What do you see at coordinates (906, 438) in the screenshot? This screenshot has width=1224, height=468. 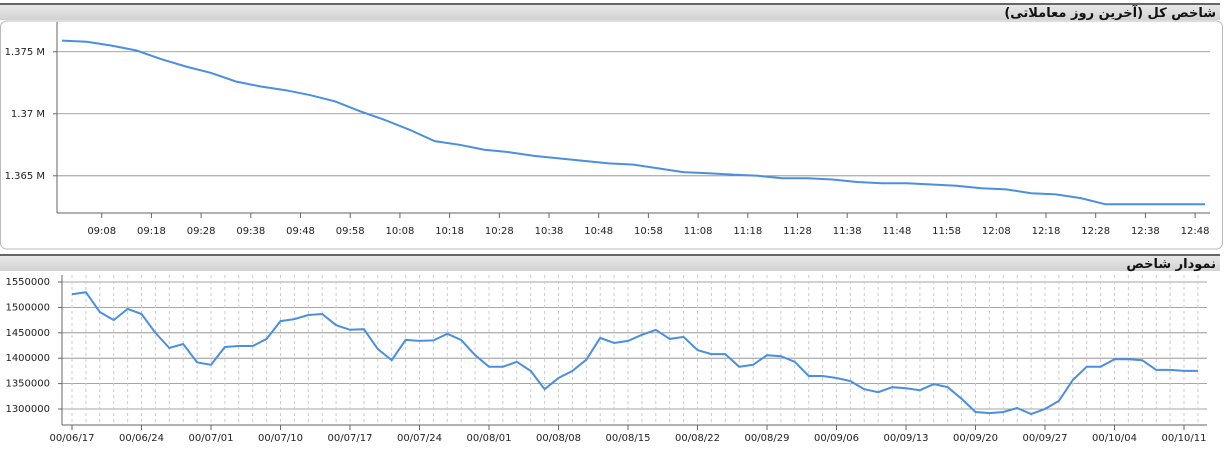 I see `x-tick-label: 00/09/13` at bounding box center [906, 438].